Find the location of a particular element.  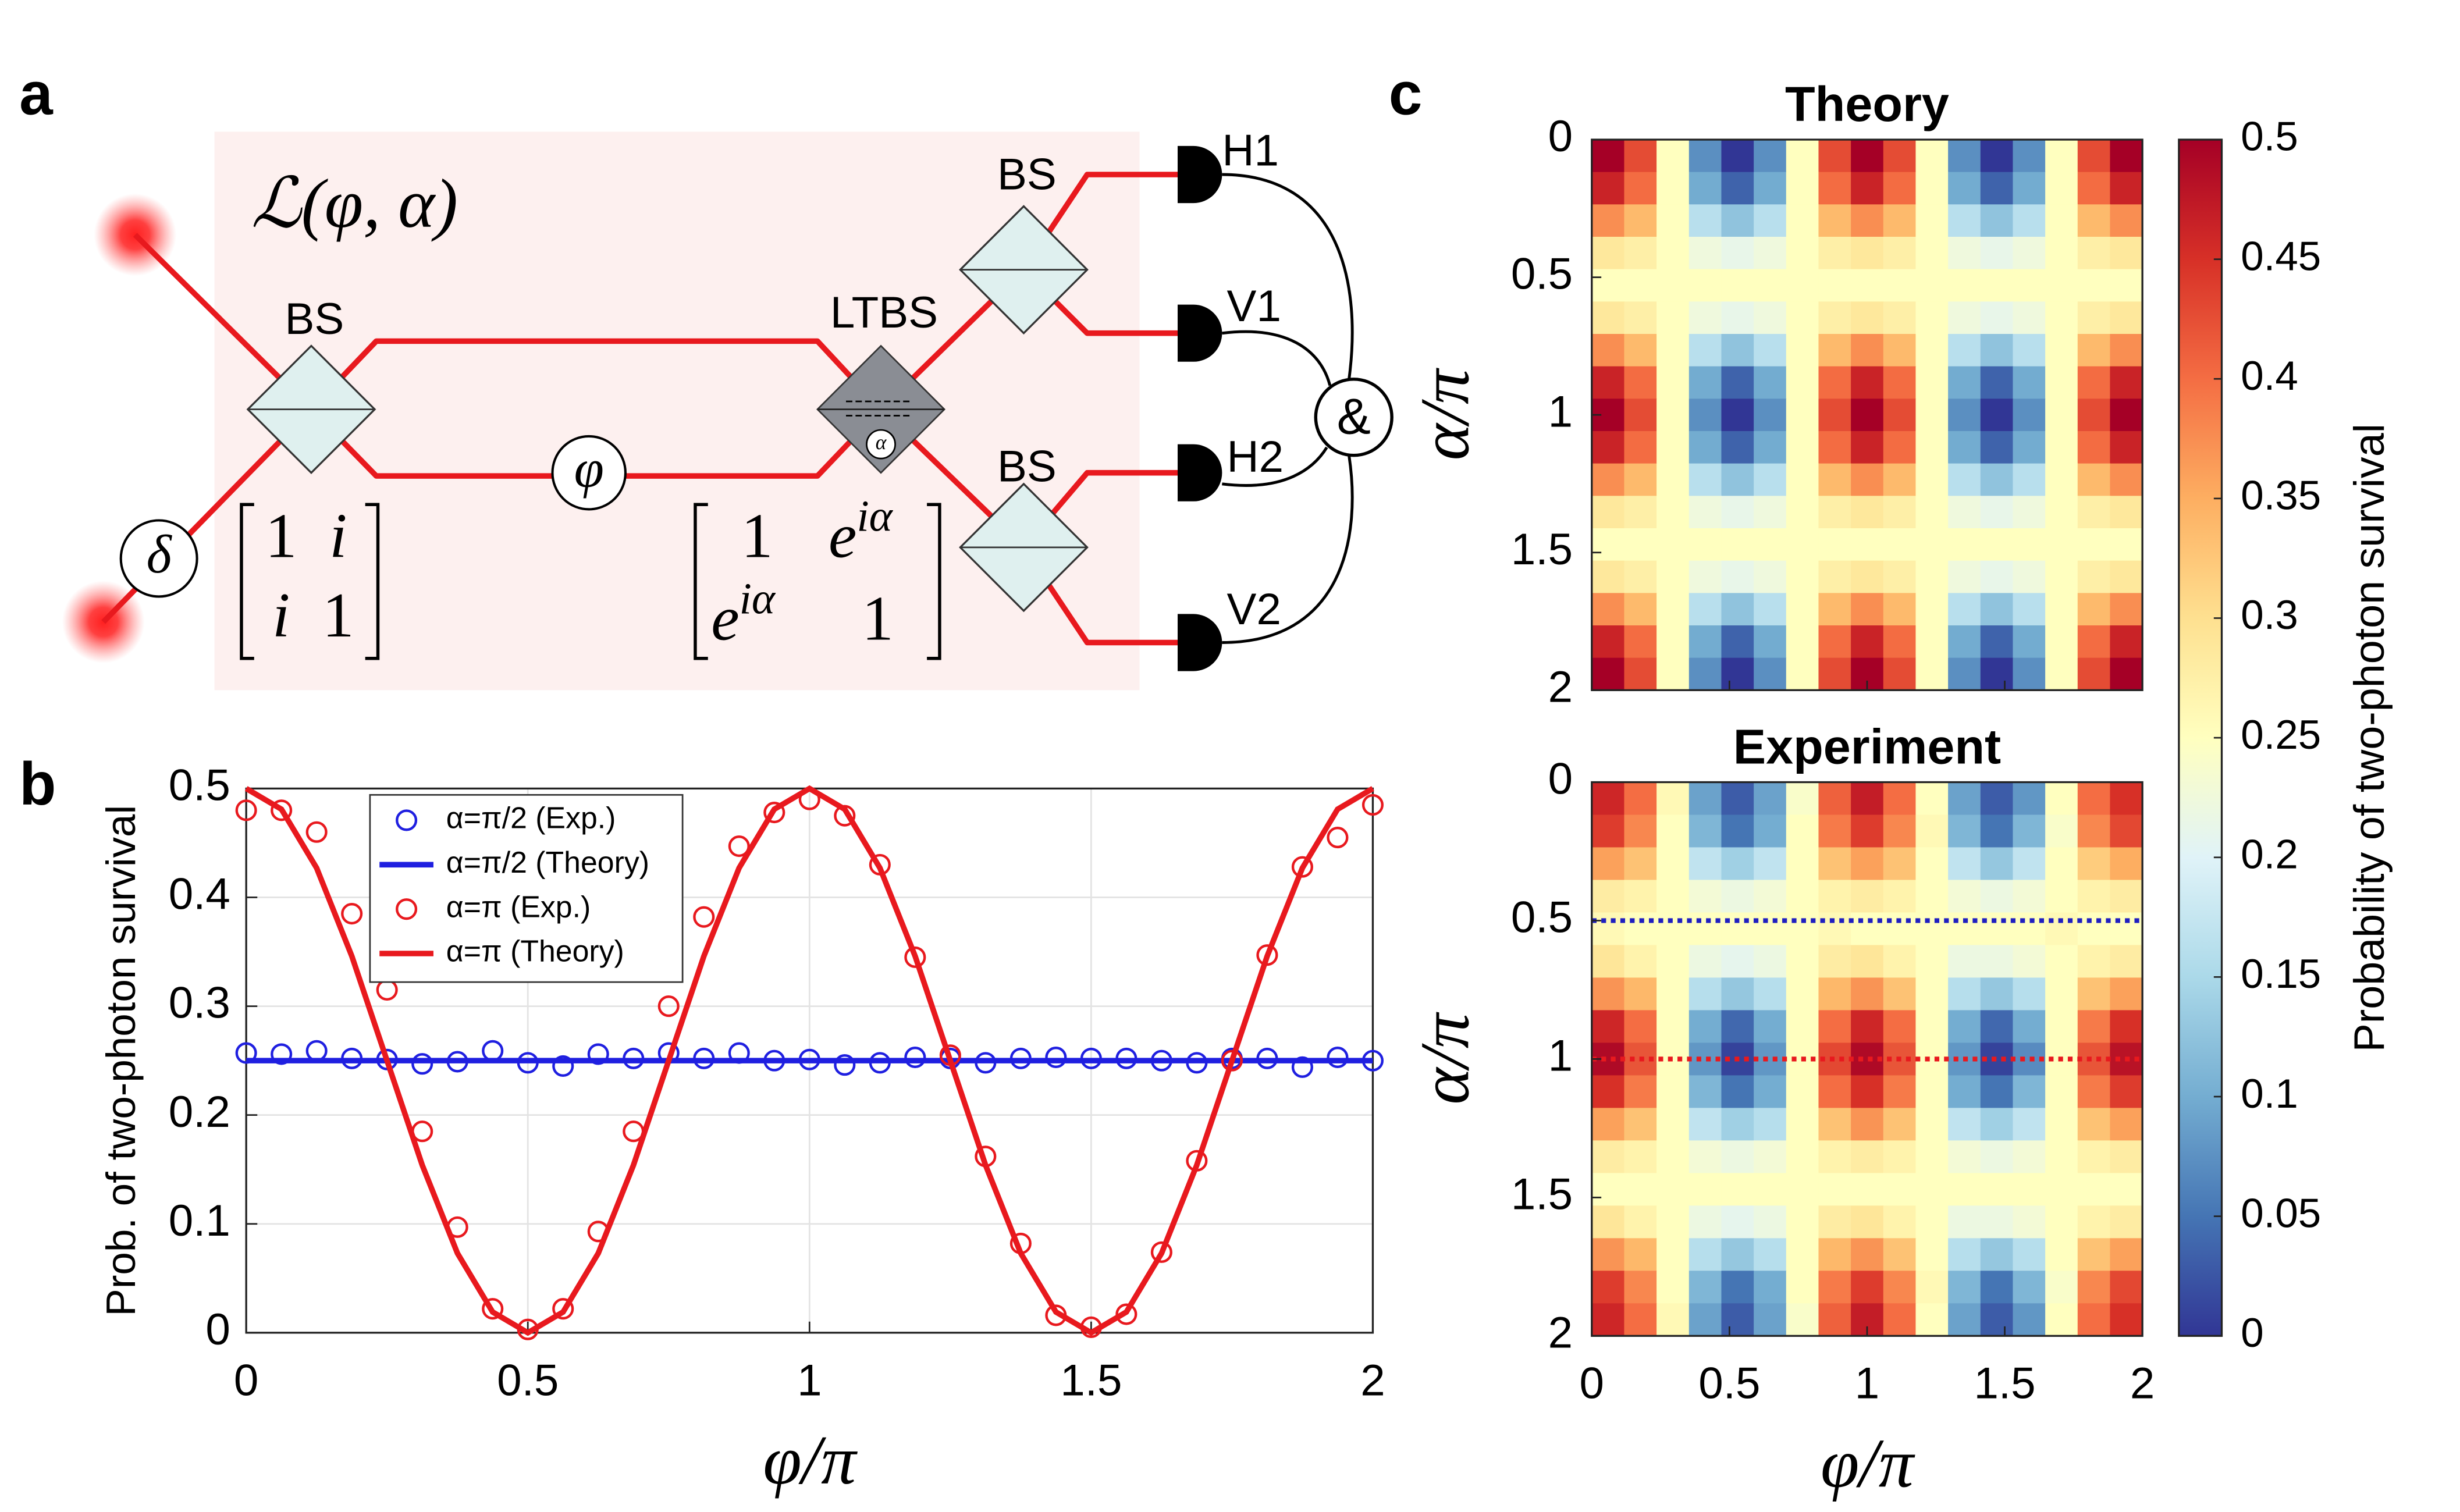

y-tick-label: 1.5 is located at coordinates (1542, 549).